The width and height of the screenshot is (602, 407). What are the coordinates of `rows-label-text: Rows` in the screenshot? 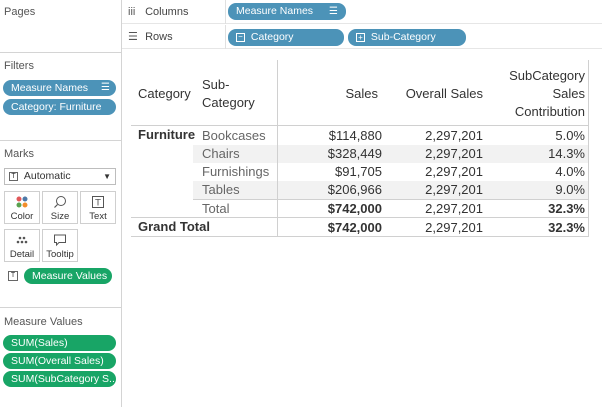 It's located at (159, 37).